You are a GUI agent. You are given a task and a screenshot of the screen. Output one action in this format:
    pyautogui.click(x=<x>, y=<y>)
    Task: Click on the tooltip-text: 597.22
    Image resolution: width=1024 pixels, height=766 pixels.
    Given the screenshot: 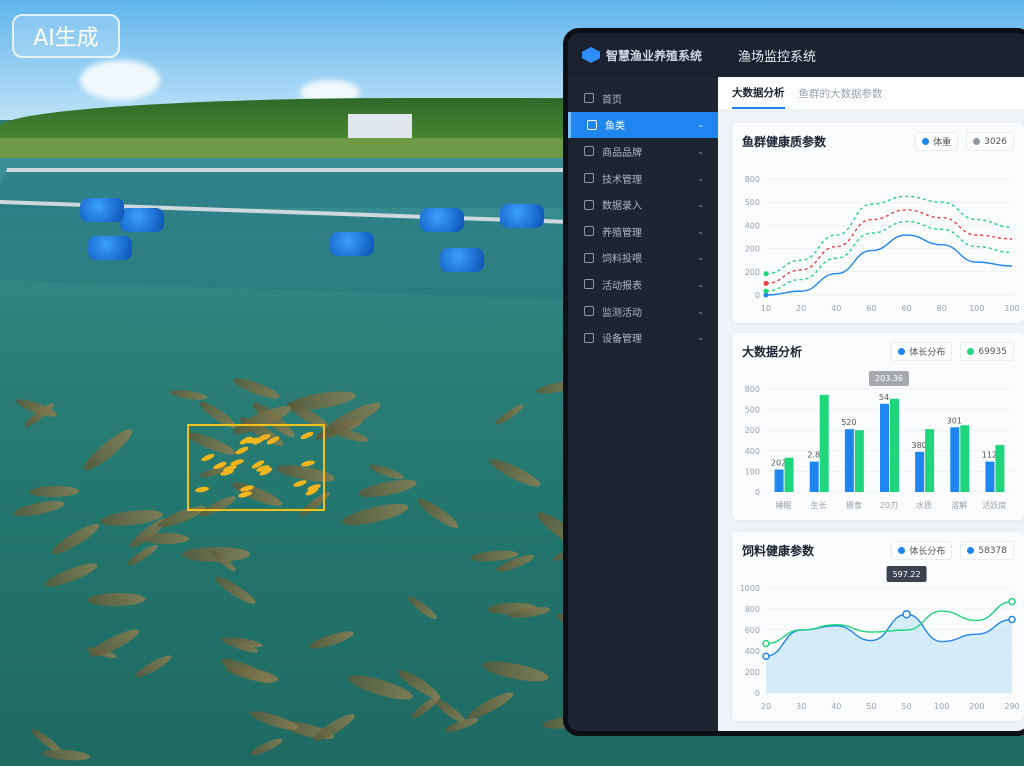 What is the action you would take?
    pyautogui.click(x=907, y=574)
    